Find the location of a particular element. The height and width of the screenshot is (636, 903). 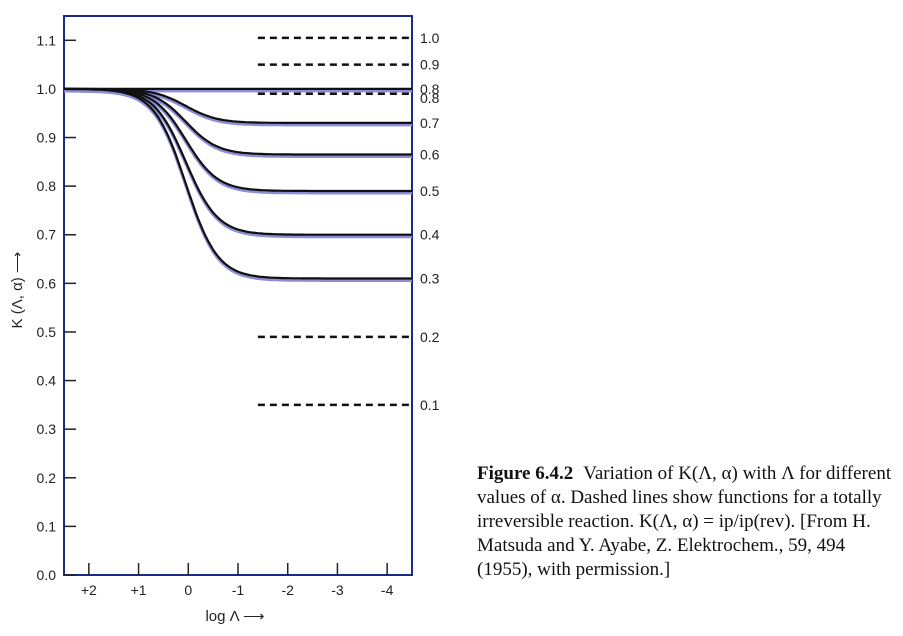

y-tick-label: 0.8 is located at coordinates (47, 186).